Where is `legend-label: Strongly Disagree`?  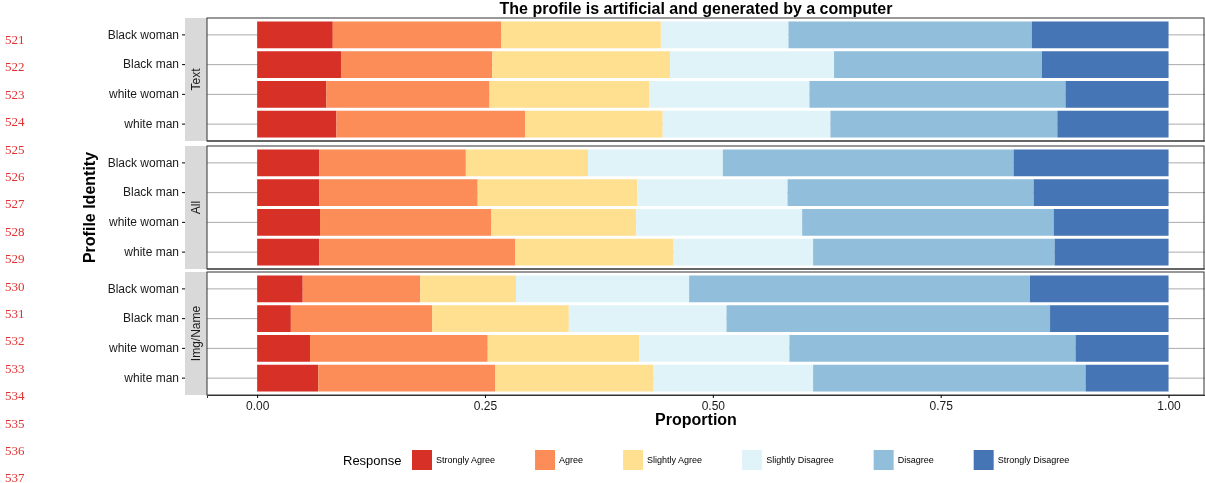
legend-label: Strongly Disagree is located at coordinates (1033, 460).